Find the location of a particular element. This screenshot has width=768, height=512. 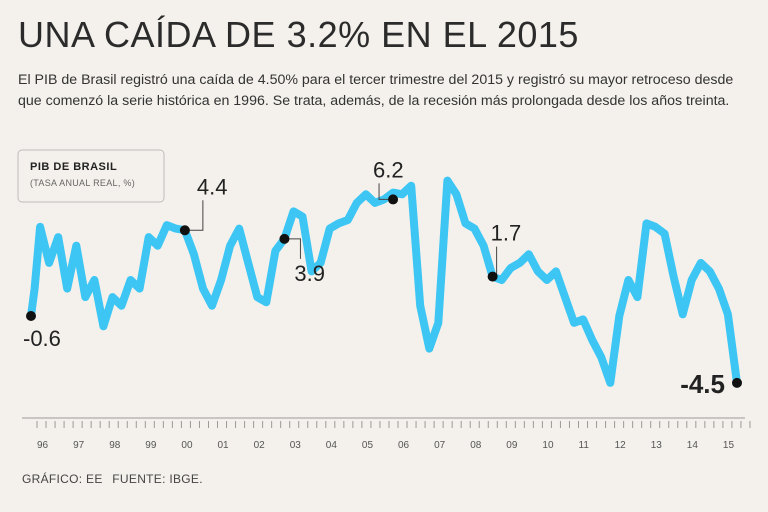

x-tick-label: 06 is located at coordinates (404, 445).